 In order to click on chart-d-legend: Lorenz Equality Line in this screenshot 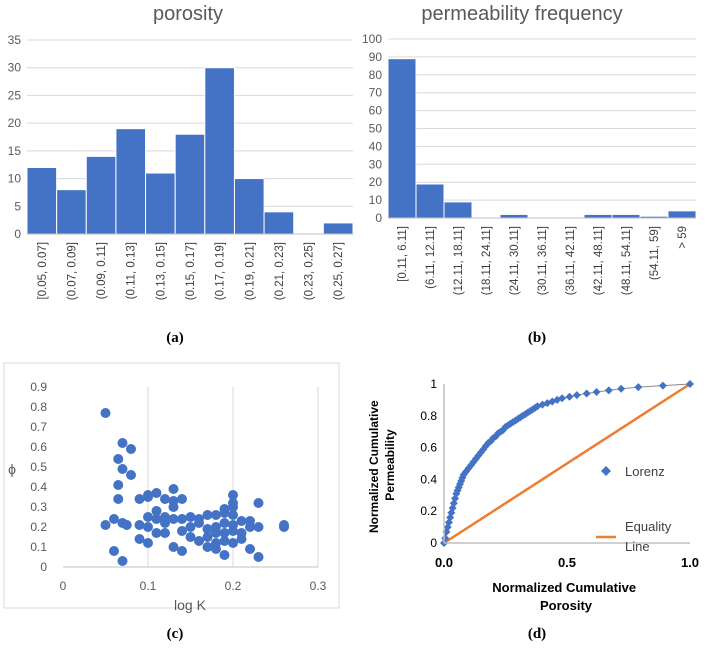, I will do `click(634, 509)`.